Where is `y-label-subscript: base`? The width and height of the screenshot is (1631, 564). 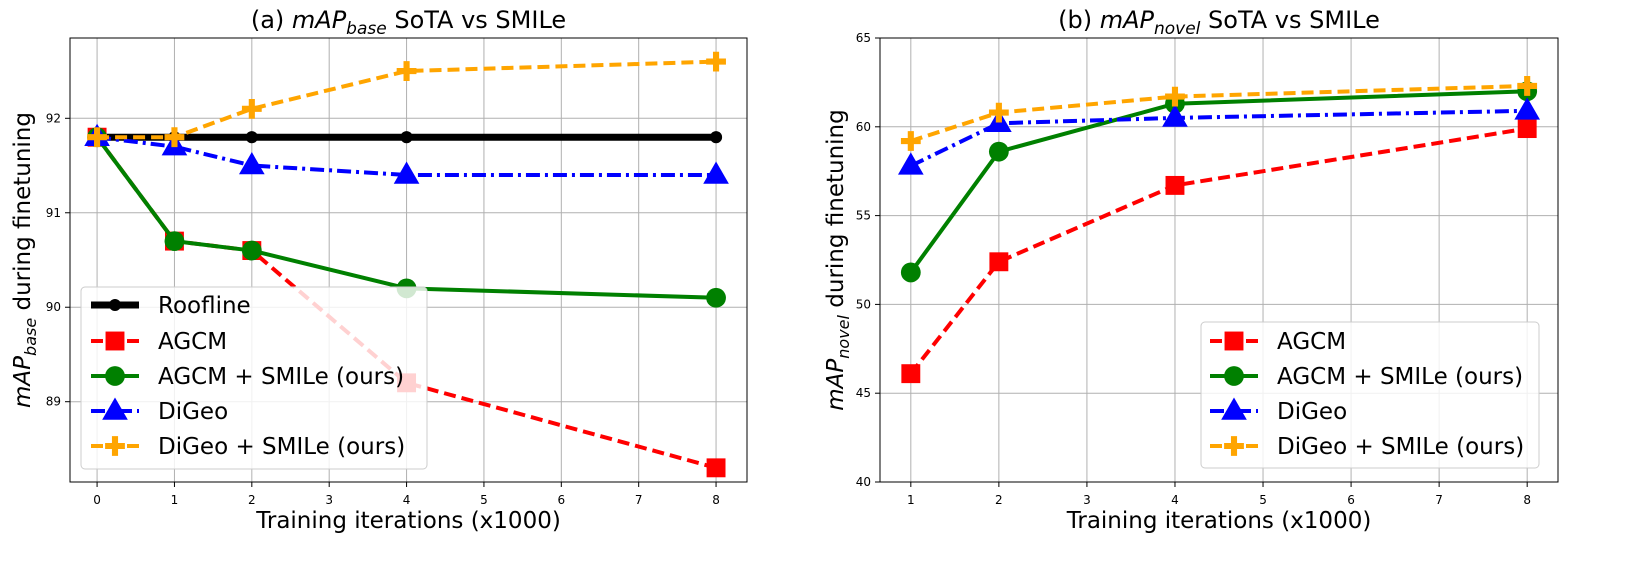 y-label-subscript: base is located at coordinates (30, 337).